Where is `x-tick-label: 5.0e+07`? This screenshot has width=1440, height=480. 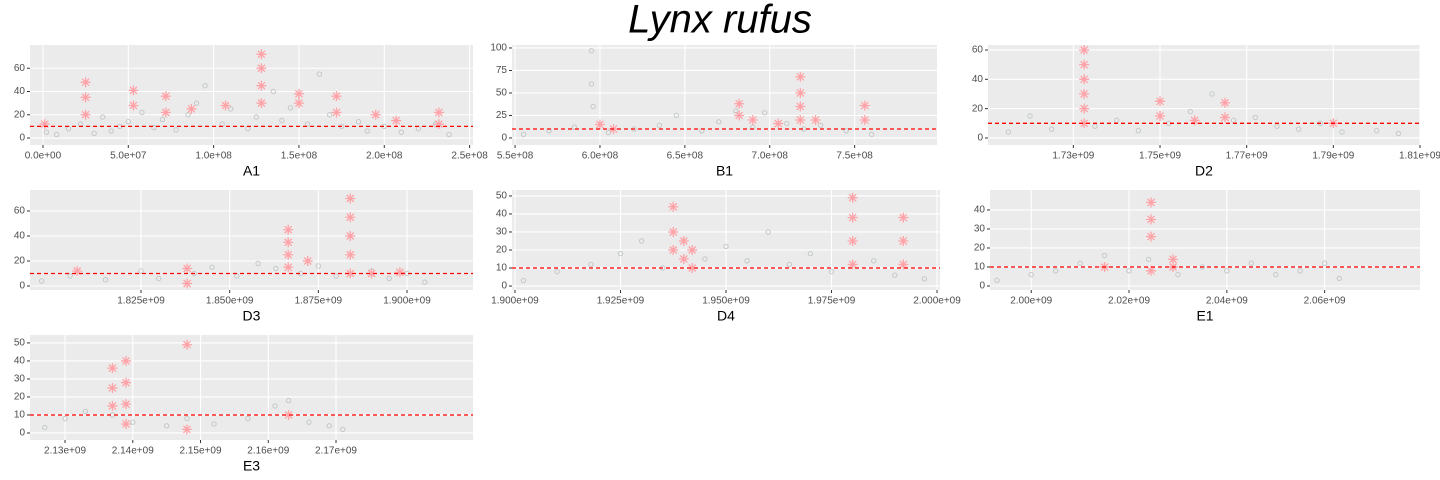 x-tick-label: 5.0e+07 is located at coordinates (128, 156).